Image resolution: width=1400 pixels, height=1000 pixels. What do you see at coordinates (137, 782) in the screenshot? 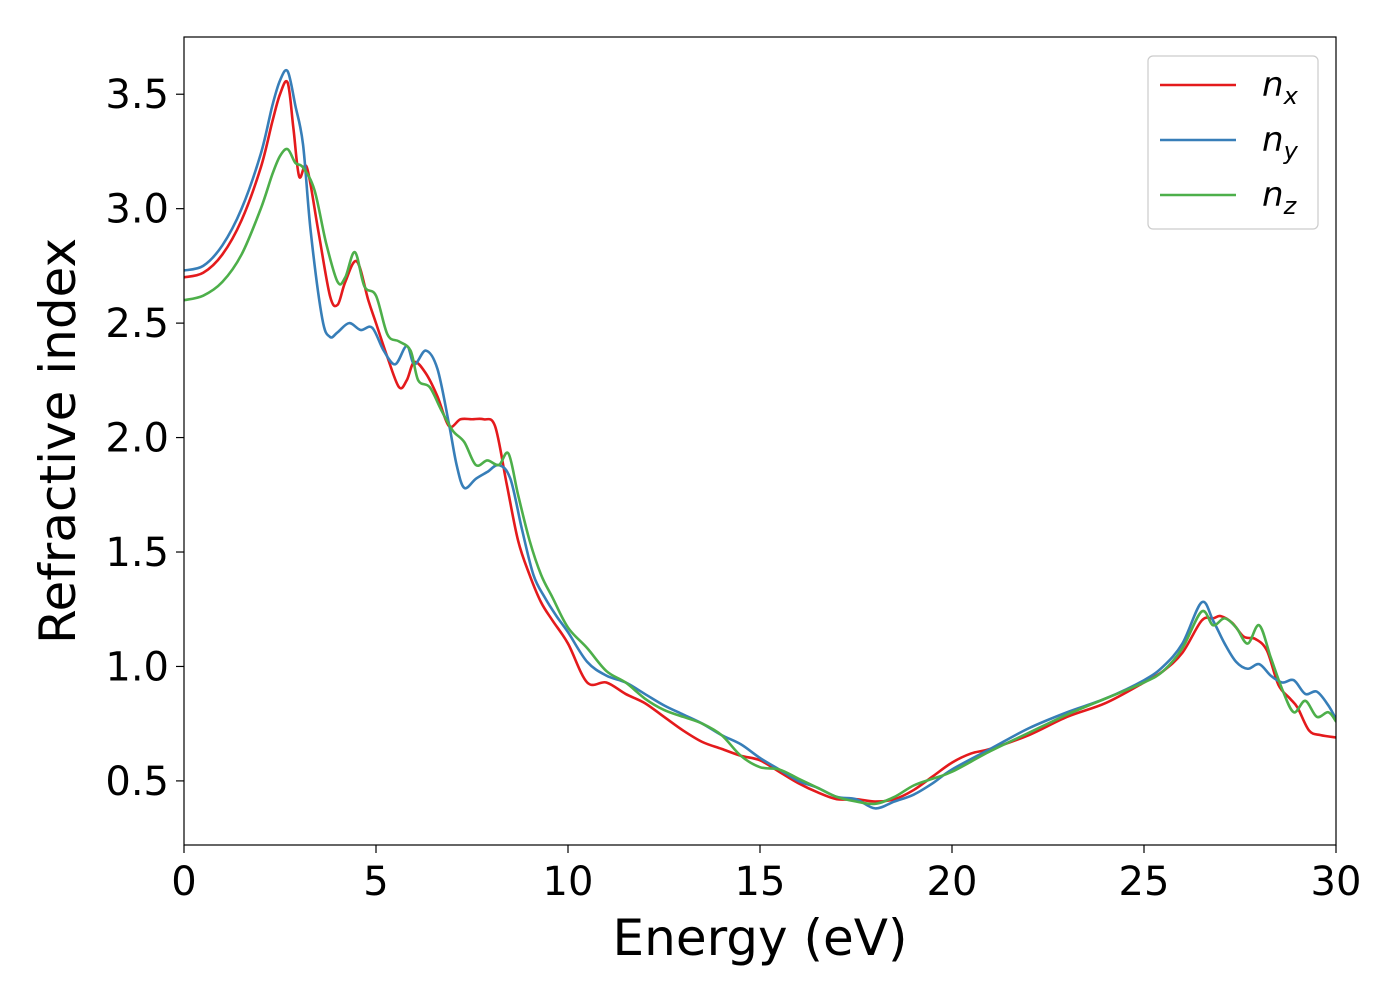
I see `y-tick-label: 0.5` at bounding box center [137, 782].